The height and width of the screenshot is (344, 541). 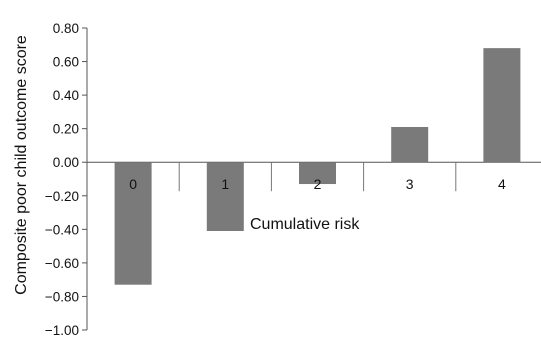 What do you see at coordinates (225, 184) in the screenshot?
I see `category-label-1: 1` at bounding box center [225, 184].